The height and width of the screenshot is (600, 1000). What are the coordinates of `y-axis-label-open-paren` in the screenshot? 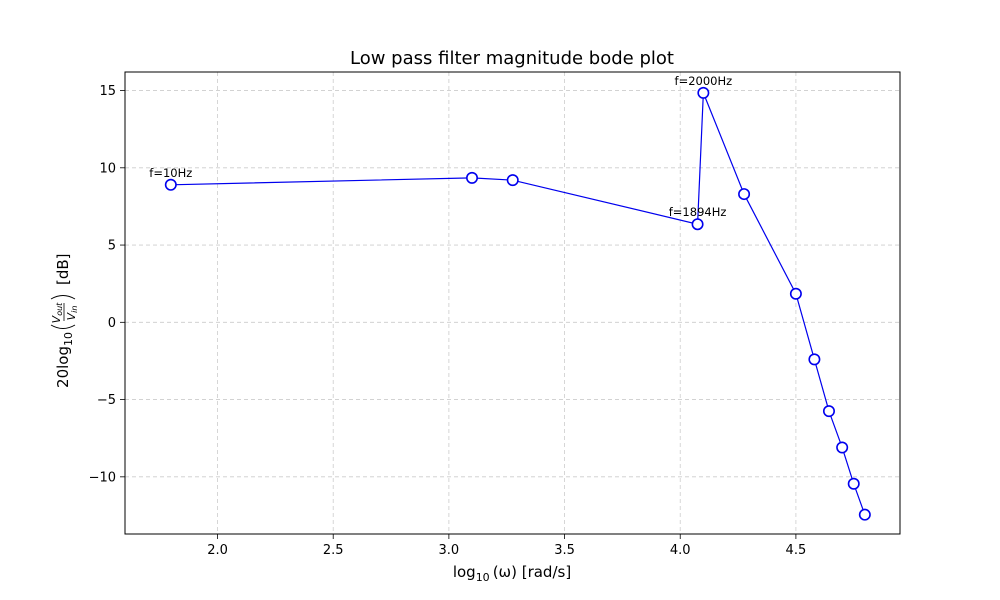 It's located at (63, 326).